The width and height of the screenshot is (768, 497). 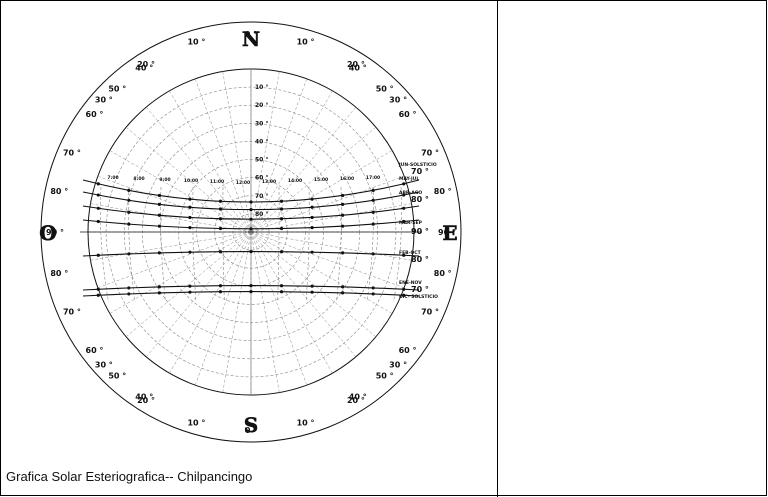 I want to click on altitude-label: 60 °, so click(x=261, y=178).